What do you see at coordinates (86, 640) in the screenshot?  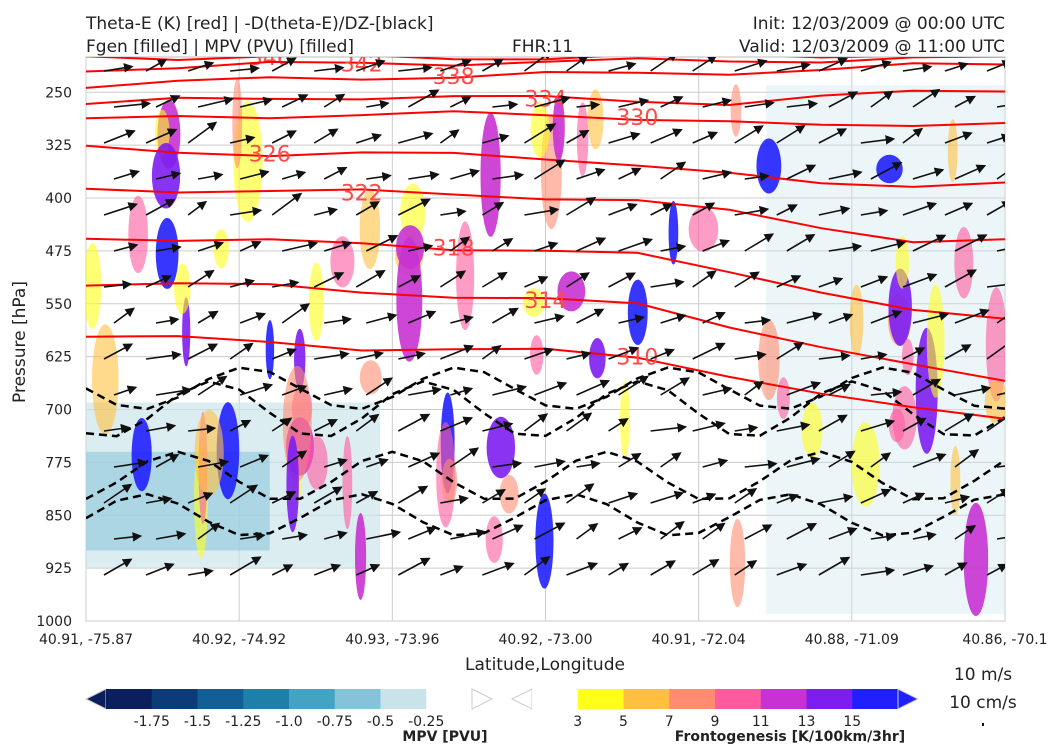 I see `x-tick-label: 40.91, -75.87` at bounding box center [86, 640].